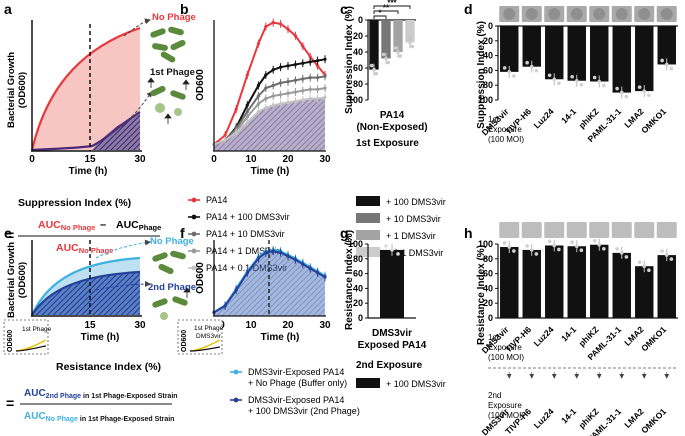 The image size is (685, 436). What do you see at coordinates (88, 171) in the screenshot?
I see `panel-a-xlabel: Time (h)` at bounding box center [88, 171].